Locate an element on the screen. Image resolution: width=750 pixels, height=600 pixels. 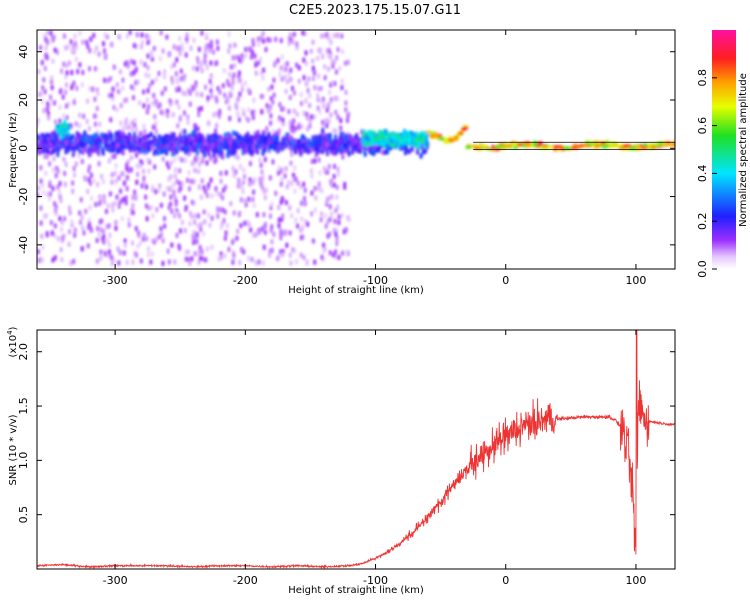
snr-xtick-label: 0 is located at coordinates (505, 580).